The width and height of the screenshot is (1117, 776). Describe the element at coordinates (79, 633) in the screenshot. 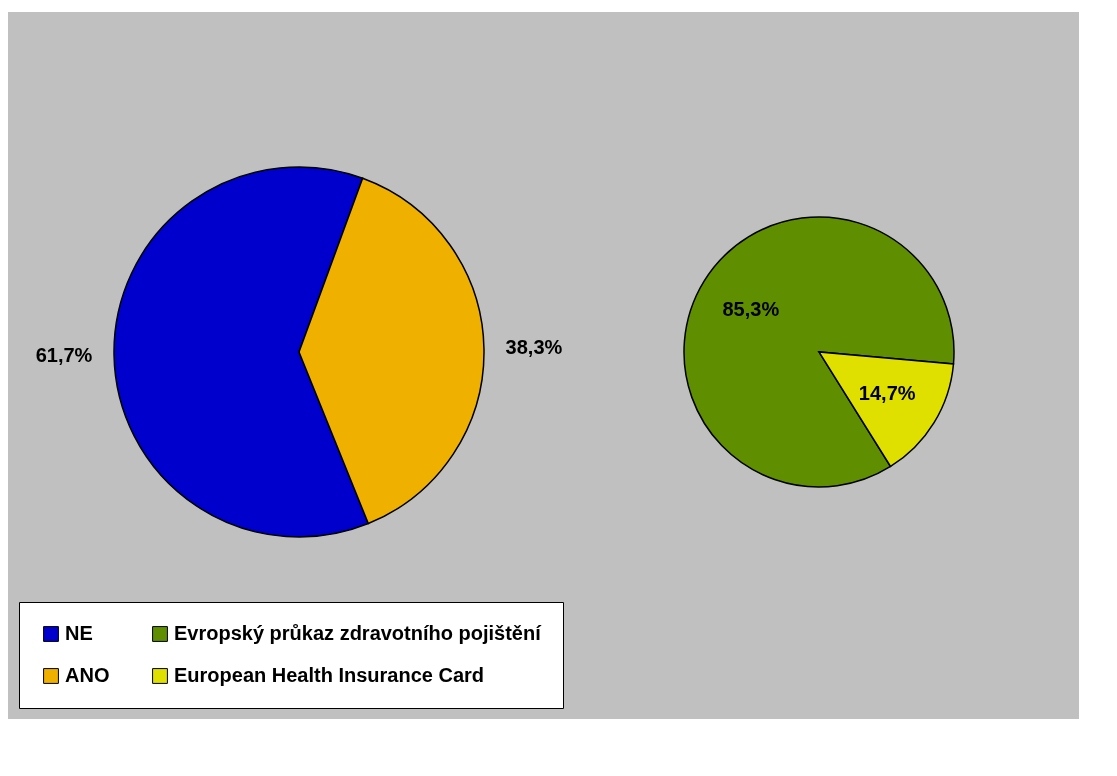

I see `legend-label: NE` at that location.